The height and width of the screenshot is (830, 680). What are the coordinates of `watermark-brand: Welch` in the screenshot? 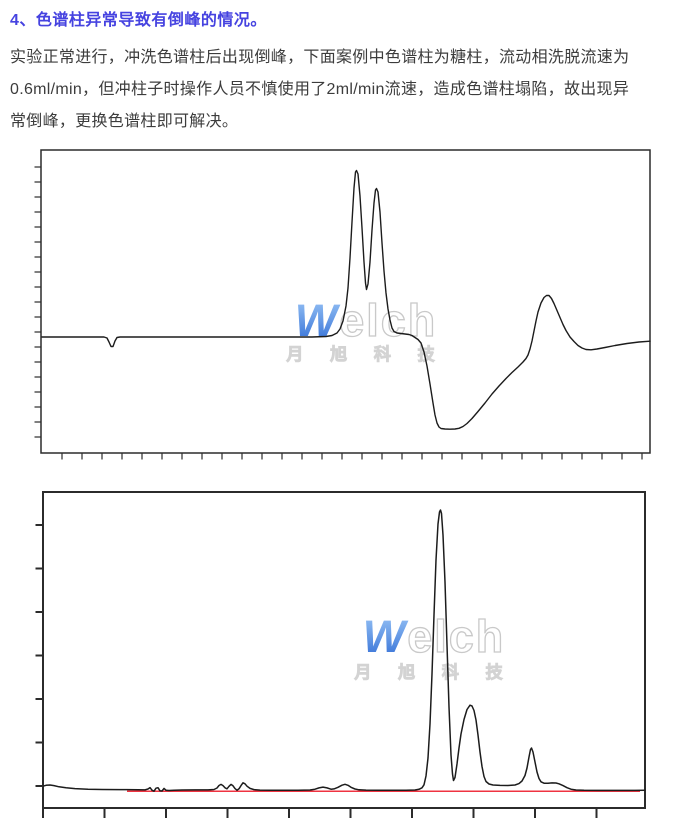 It's located at (434, 636).